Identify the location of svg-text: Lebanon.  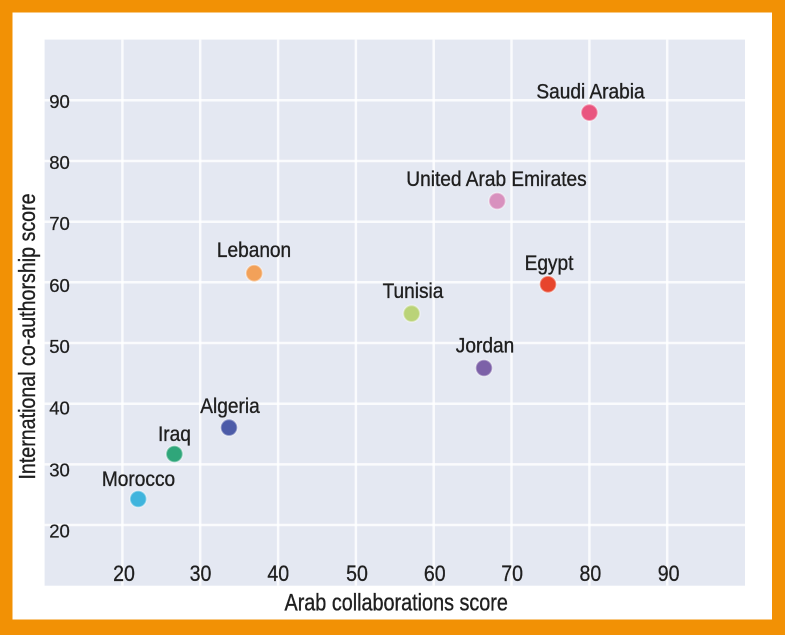
(254, 250).